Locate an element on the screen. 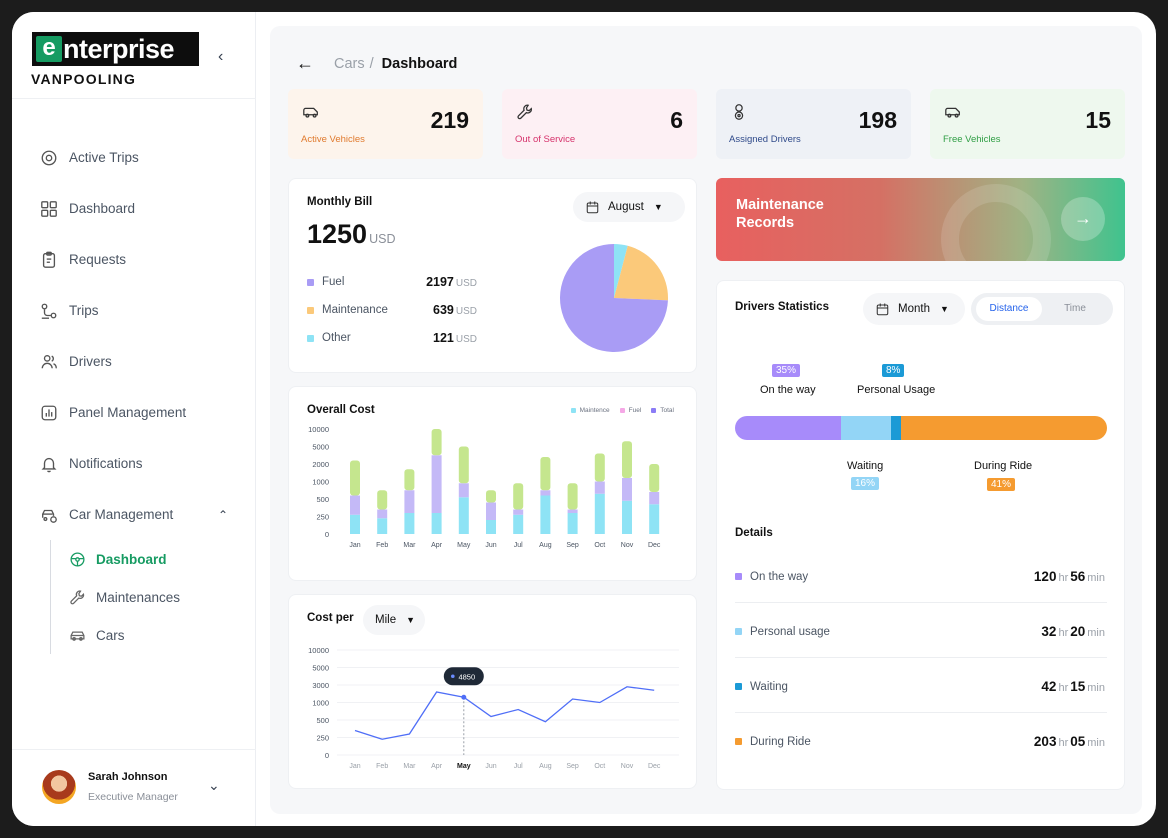 This screenshot has width=1168, height=838. pie-slice-fuel is located at coordinates (614, 298).